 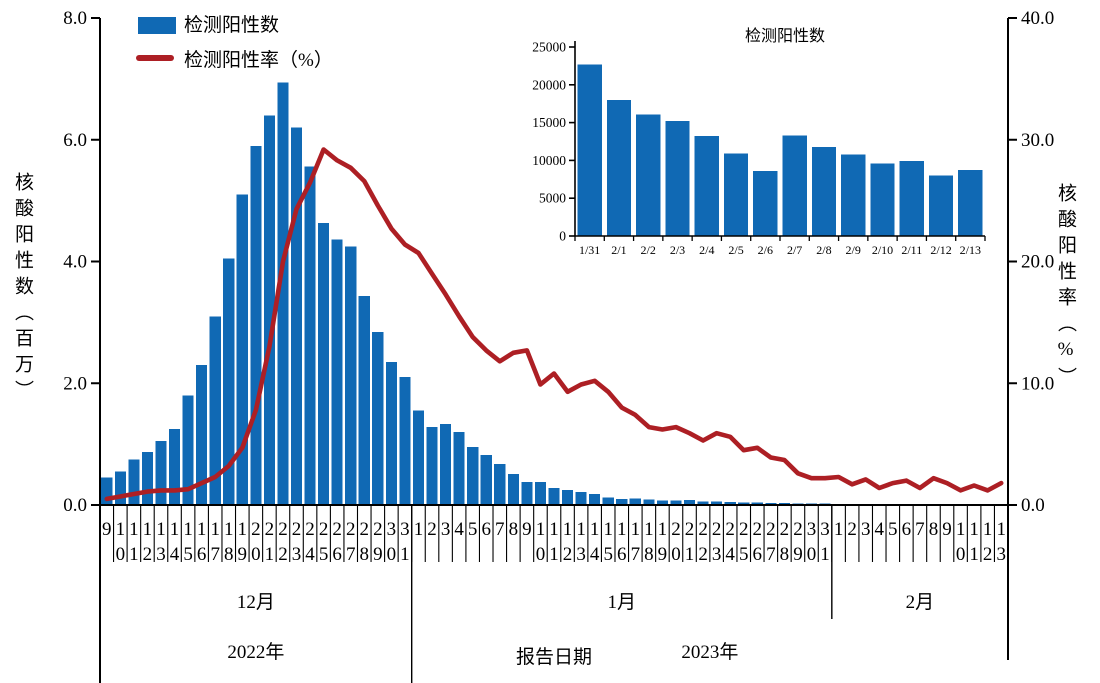 What do you see at coordinates (853, 250) in the screenshot?
I see `inset-x-label: 2/9` at bounding box center [853, 250].